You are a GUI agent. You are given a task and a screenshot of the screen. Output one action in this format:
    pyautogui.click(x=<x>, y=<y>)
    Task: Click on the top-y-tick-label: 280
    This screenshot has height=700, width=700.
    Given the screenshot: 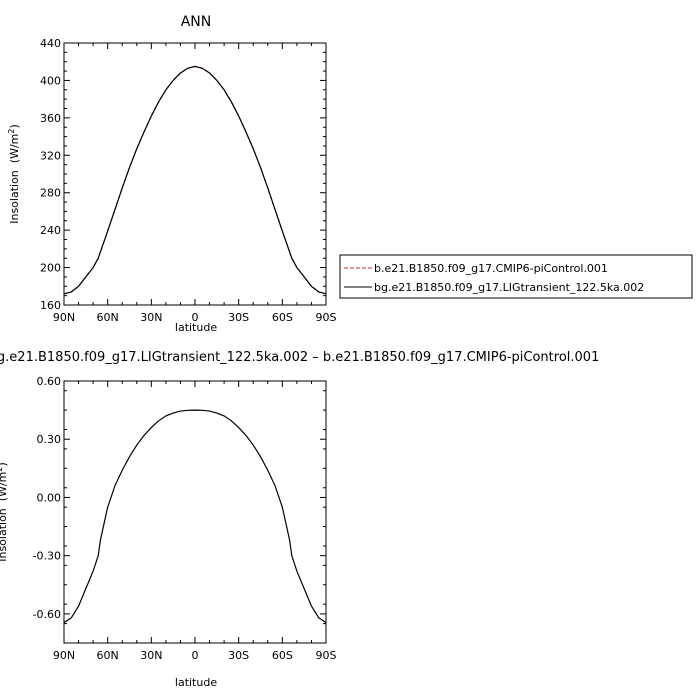 What is the action you would take?
    pyautogui.click(x=50, y=193)
    